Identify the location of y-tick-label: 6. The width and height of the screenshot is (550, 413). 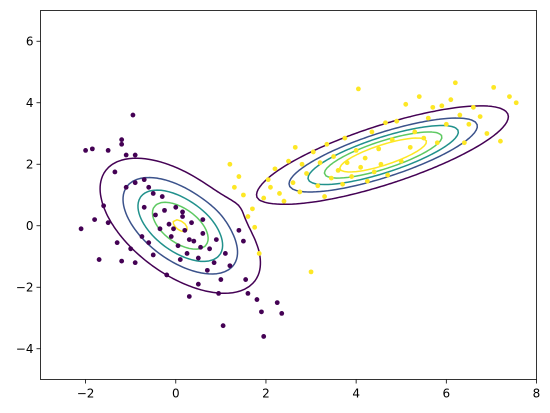
(30, 41).